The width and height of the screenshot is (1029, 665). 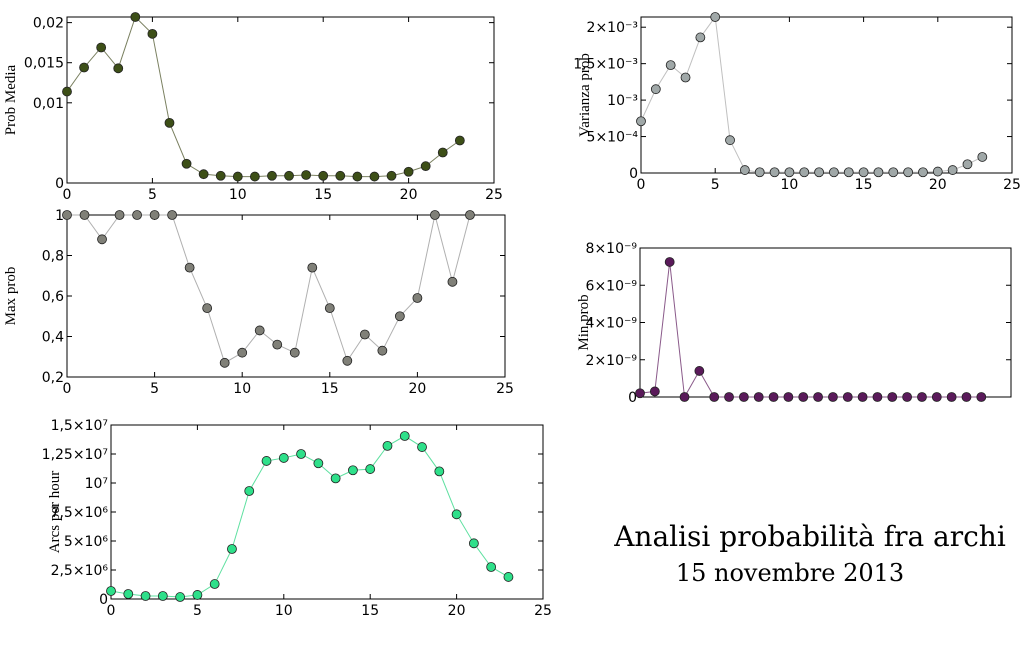 I want to click on y-tick-label: 0,01, so click(x=48, y=104).